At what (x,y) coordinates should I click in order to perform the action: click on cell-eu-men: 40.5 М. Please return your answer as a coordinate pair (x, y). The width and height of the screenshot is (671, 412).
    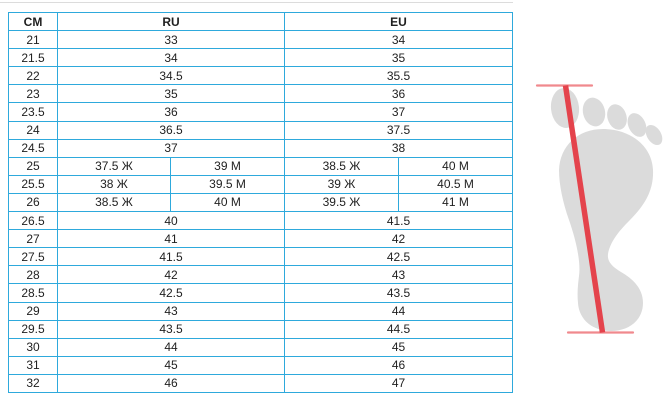
    Looking at the image, I should click on (455, 184).